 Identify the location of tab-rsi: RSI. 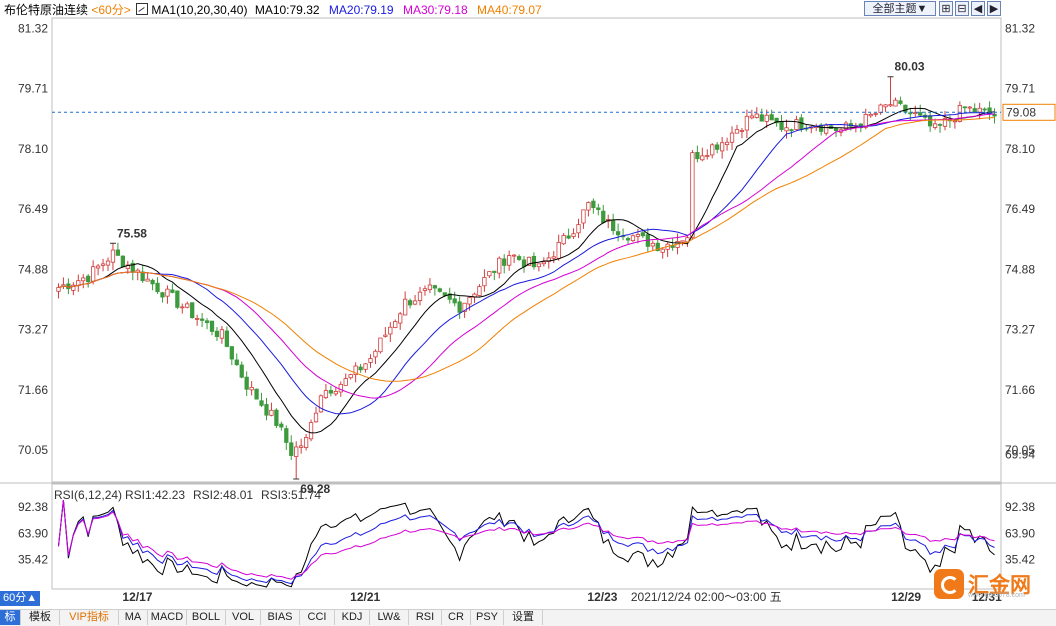
(425, 617).